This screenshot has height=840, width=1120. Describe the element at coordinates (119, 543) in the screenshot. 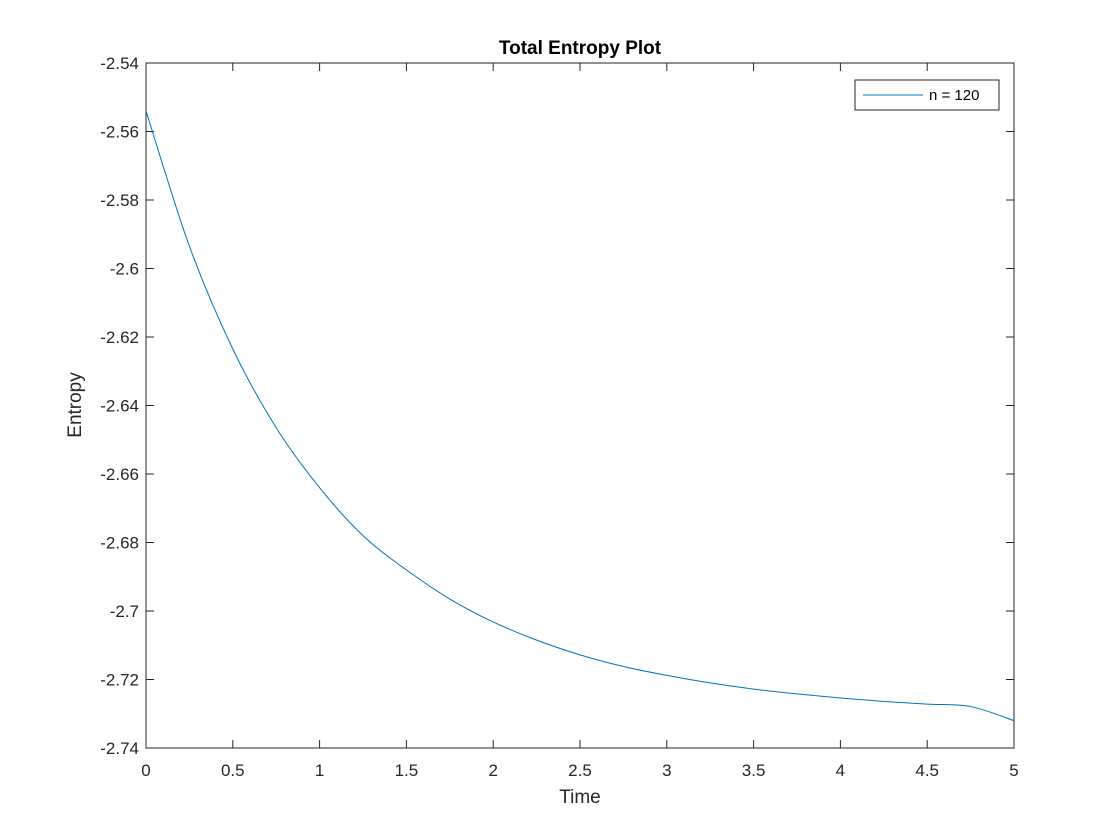

I see `y-tick-label: -2.68` at that location.